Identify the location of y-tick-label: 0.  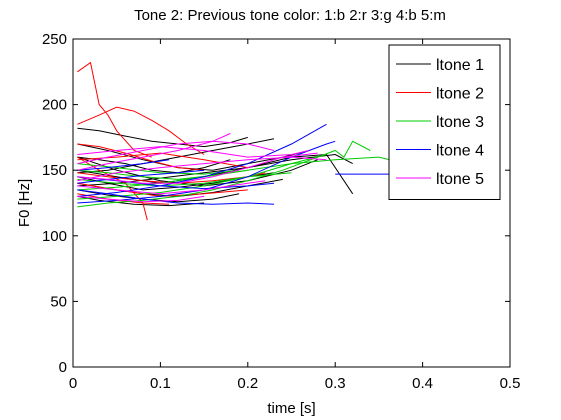
(63, 367).